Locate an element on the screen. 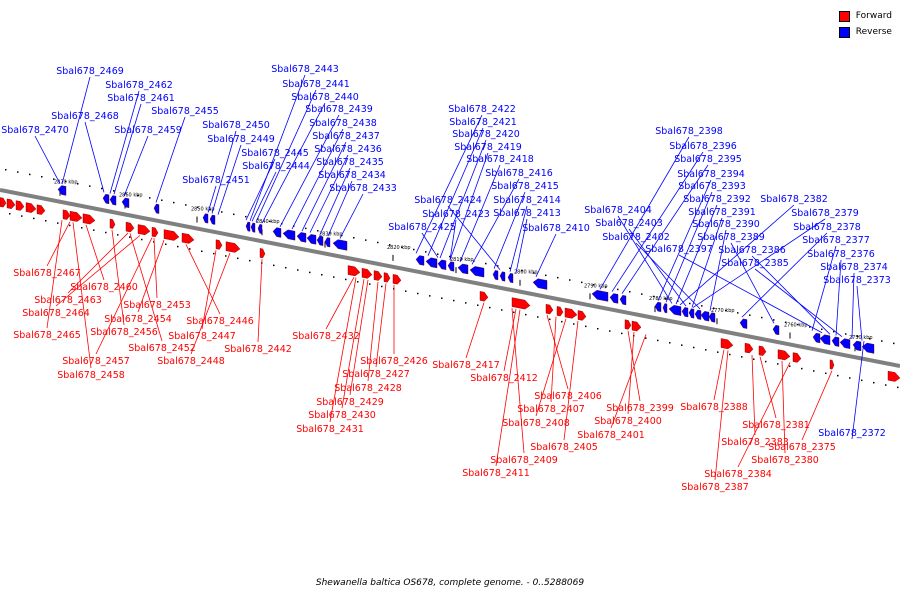 This screenshot has height=600, width=900. reverse-gene-label: Sbal678_2451 is located at coordinates (216, 180).